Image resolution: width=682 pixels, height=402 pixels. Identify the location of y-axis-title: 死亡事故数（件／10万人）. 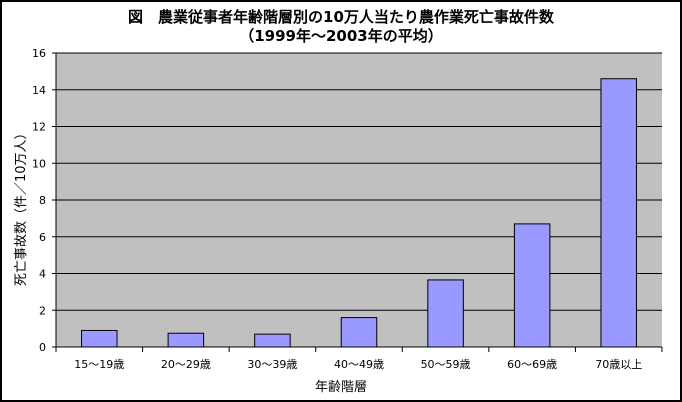
(21, 206).